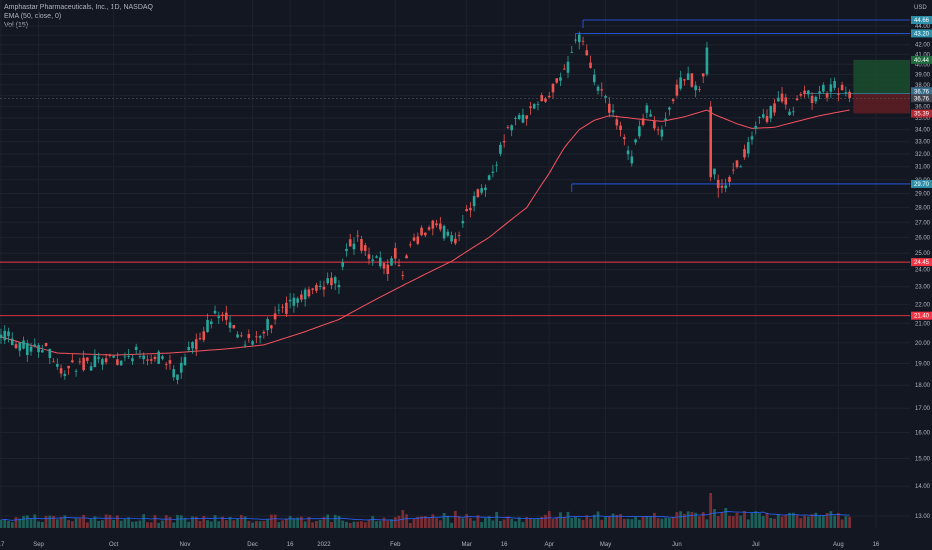  Describe the element at coordinates (923, 434) in the screenshot. I see `price-tick-label: 16.00` at that location.